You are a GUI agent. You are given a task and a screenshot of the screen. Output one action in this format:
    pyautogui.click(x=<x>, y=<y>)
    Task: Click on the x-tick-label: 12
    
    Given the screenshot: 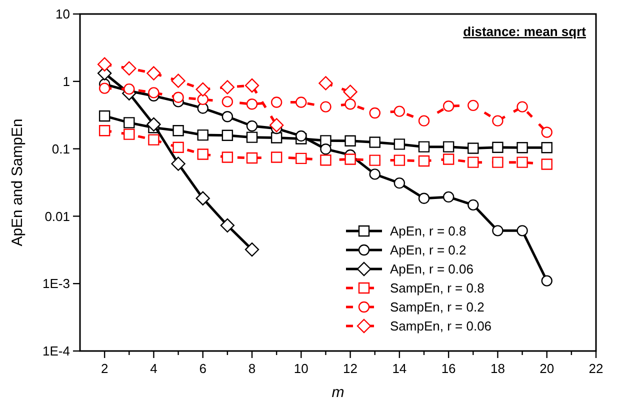 What is the action you would take?
    pyautogui.click(x=350, y=368)
    